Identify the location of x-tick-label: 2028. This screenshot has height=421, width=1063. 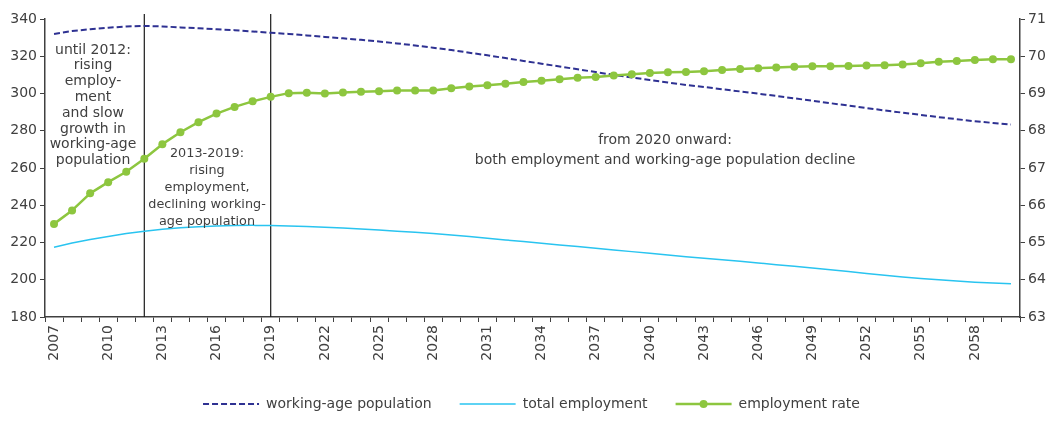
(431, 343).